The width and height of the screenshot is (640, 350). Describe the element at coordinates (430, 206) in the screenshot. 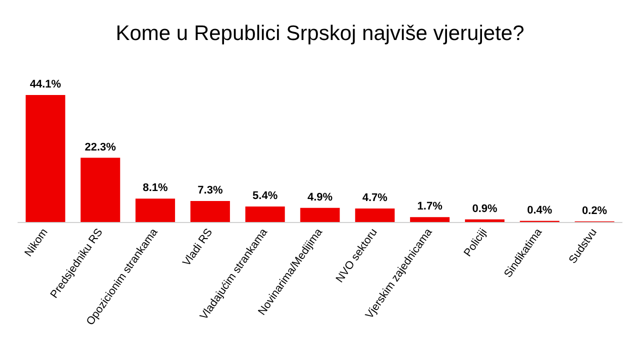

I see `data-label: 1.7%` at that location.